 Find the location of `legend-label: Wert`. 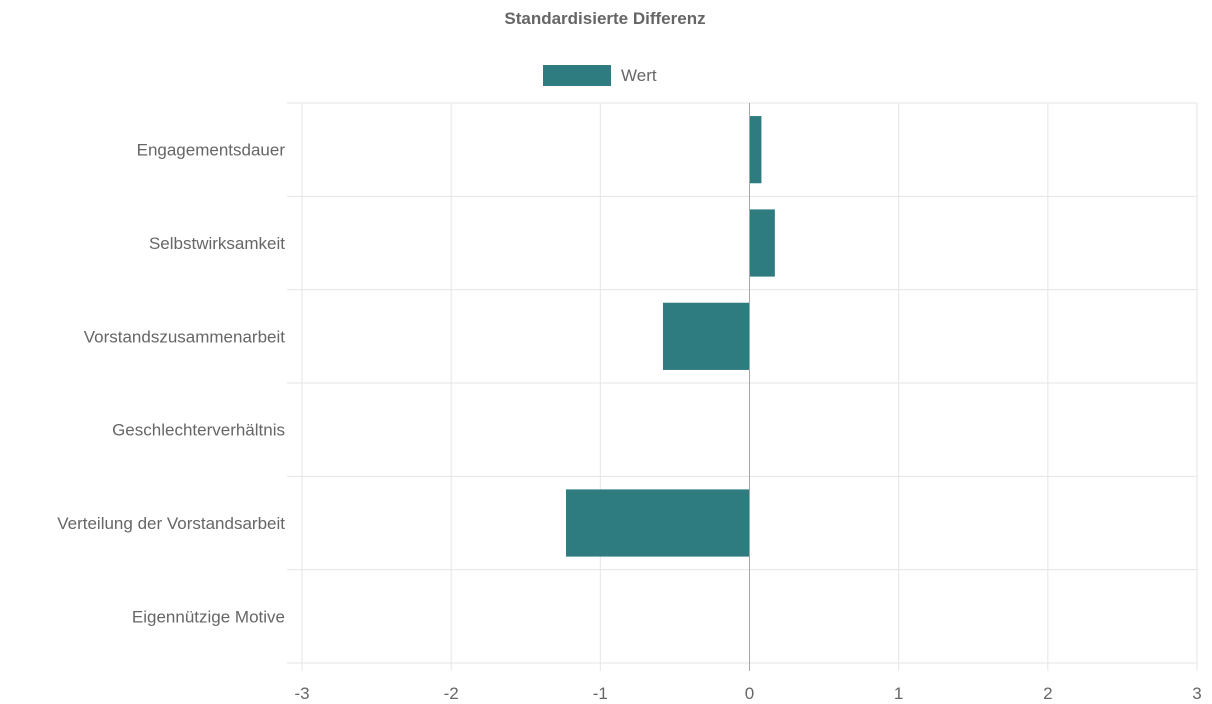

legend-label: Wert is located at coordinates (639, 75).